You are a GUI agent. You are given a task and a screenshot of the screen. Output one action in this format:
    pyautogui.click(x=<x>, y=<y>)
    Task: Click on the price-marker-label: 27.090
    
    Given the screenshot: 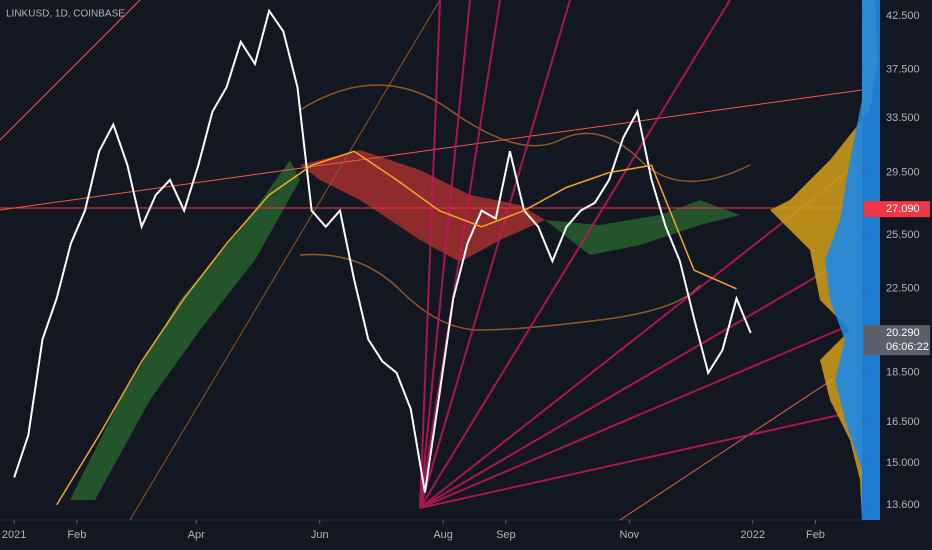 What is the action you would take?
    pyautogui.click(x=903, y=209)
    